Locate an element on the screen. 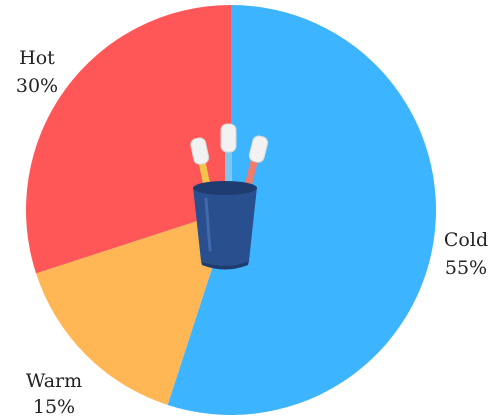  slice-label-cold: Cold is located at coordinates (466, 240).